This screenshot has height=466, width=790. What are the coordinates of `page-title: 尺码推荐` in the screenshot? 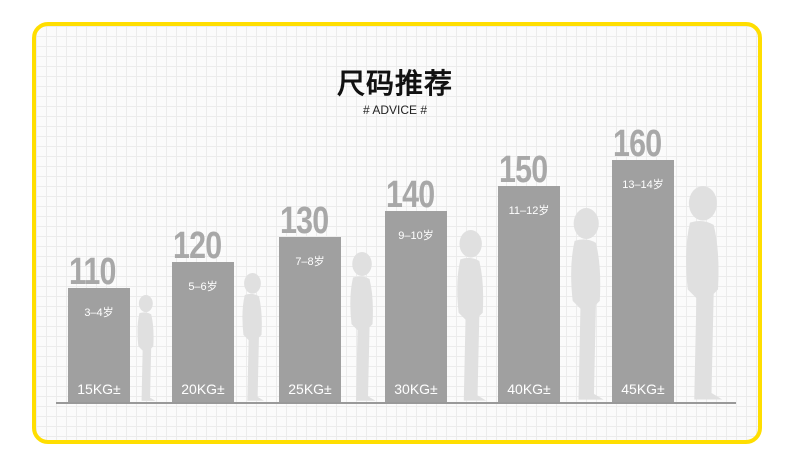 It's located at (394, 83).